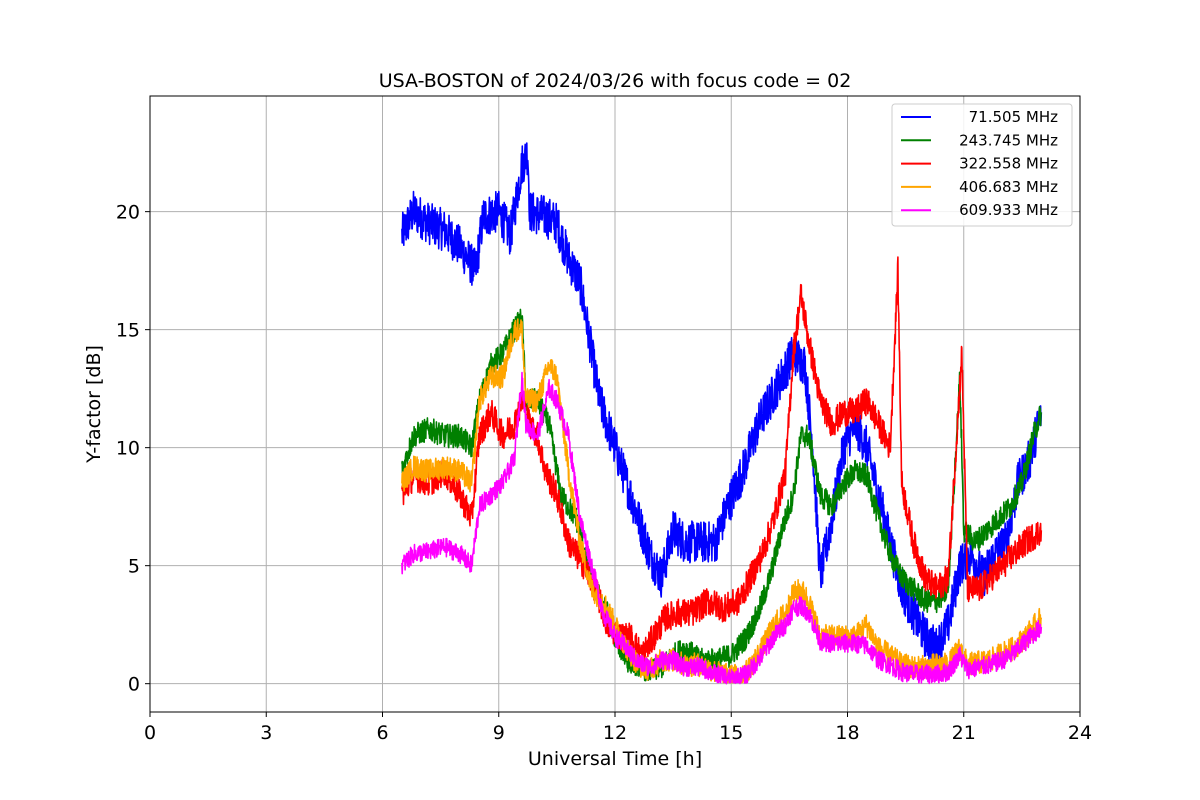 Image resolution: width=1200 pixels, height=800 pixels. I want to click on x-tick-label: 21, so click(964, 733).